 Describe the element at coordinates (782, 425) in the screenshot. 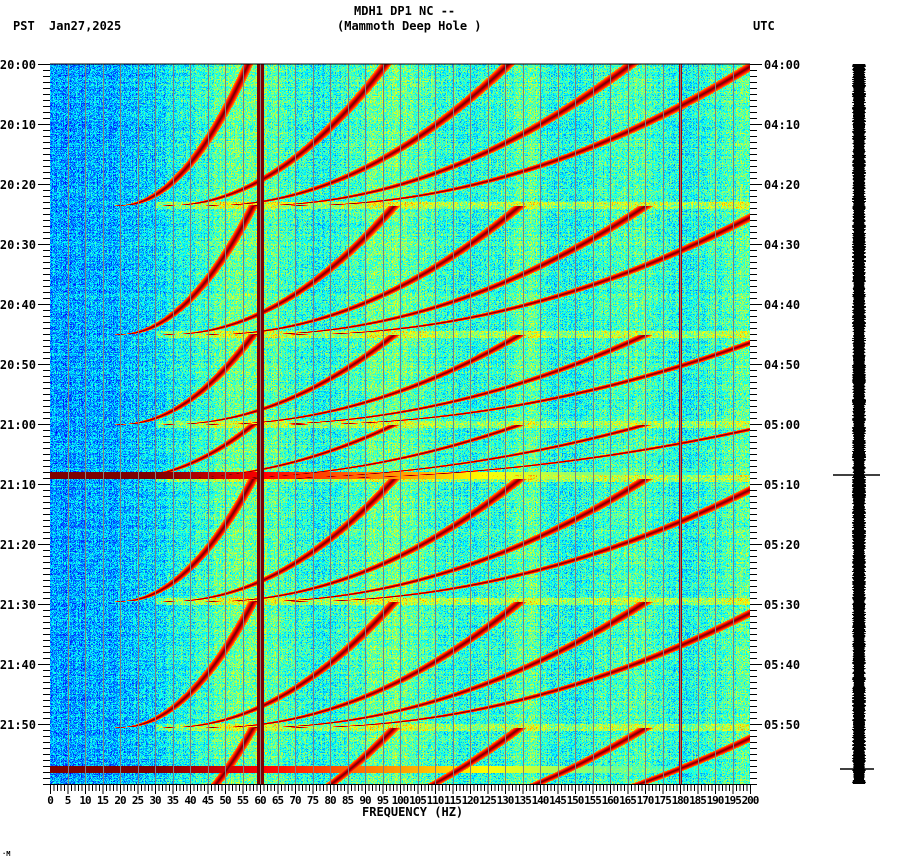

I see `y-tick-label-right: 05:00` at that location.